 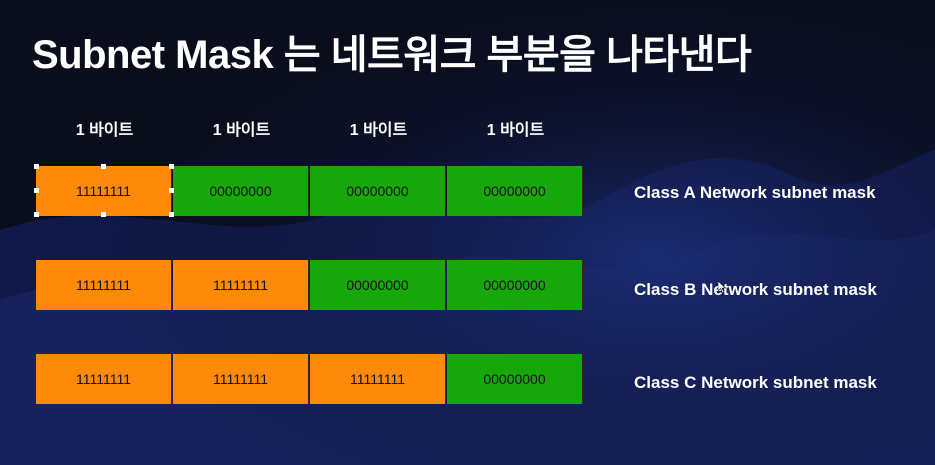 What do you see at coordinates (755, 382) in the screenshot?
I see `class-c-label: Class C Network subnet mask` at bounding box center [755, 382].